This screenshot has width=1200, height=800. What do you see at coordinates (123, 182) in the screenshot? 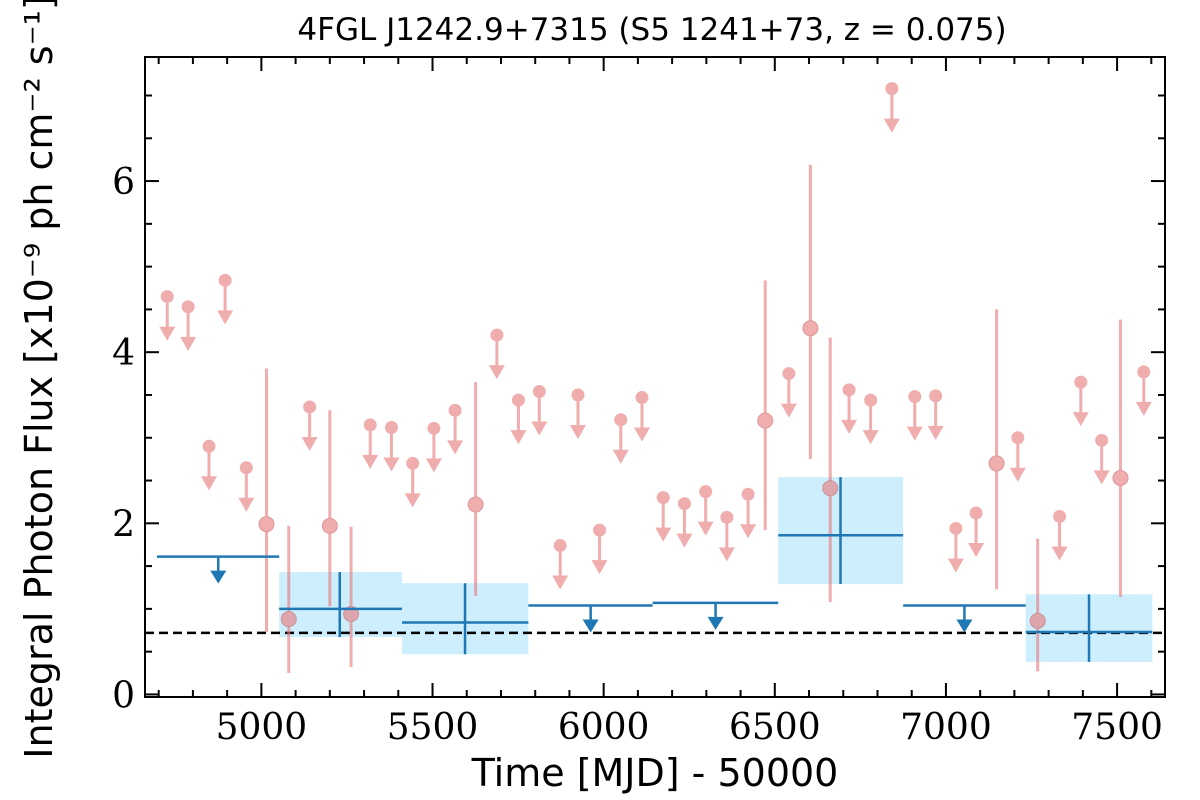
I see `y-tick-label: 6` at bounding box center [123, 182].